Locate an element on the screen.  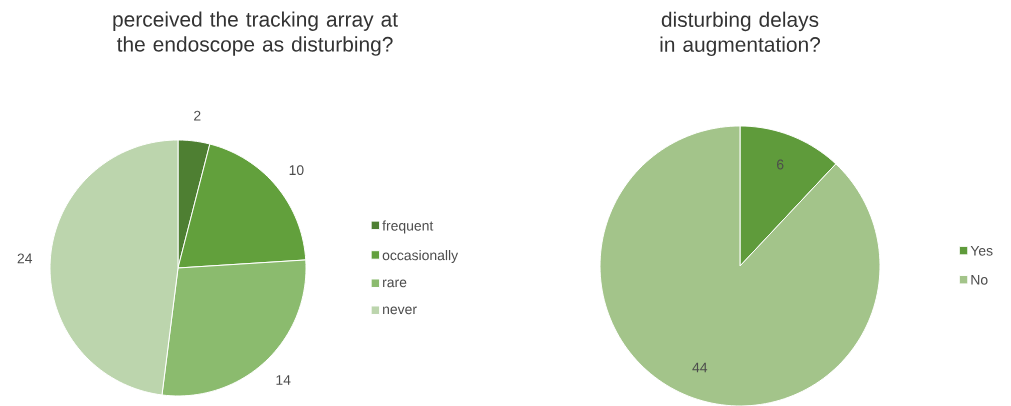
legend-label: never is located at coordinates (400, 310).